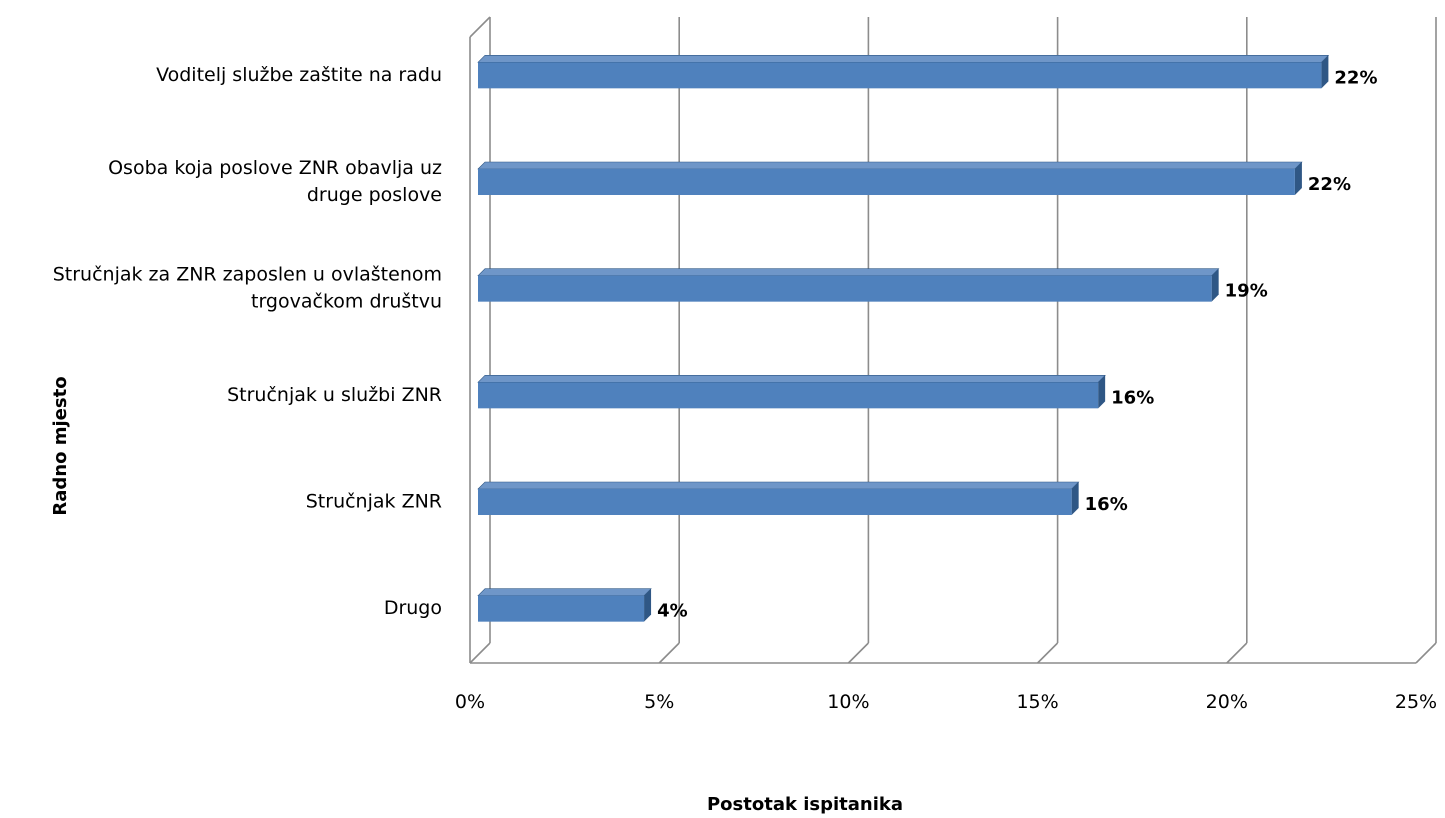 This screenshot has height=818, width=1445. I want to click on category-label: Voditelj službe zaštite na radu, so click(299, 75).